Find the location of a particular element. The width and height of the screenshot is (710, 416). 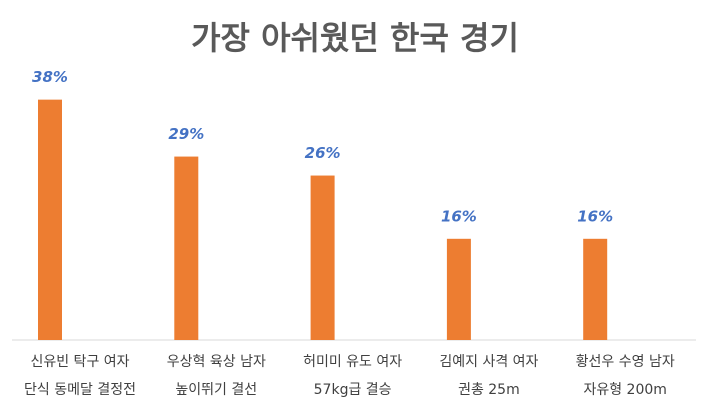

x-tick-label: 허미미 유도 여자 is located at coordinates (352, 362).